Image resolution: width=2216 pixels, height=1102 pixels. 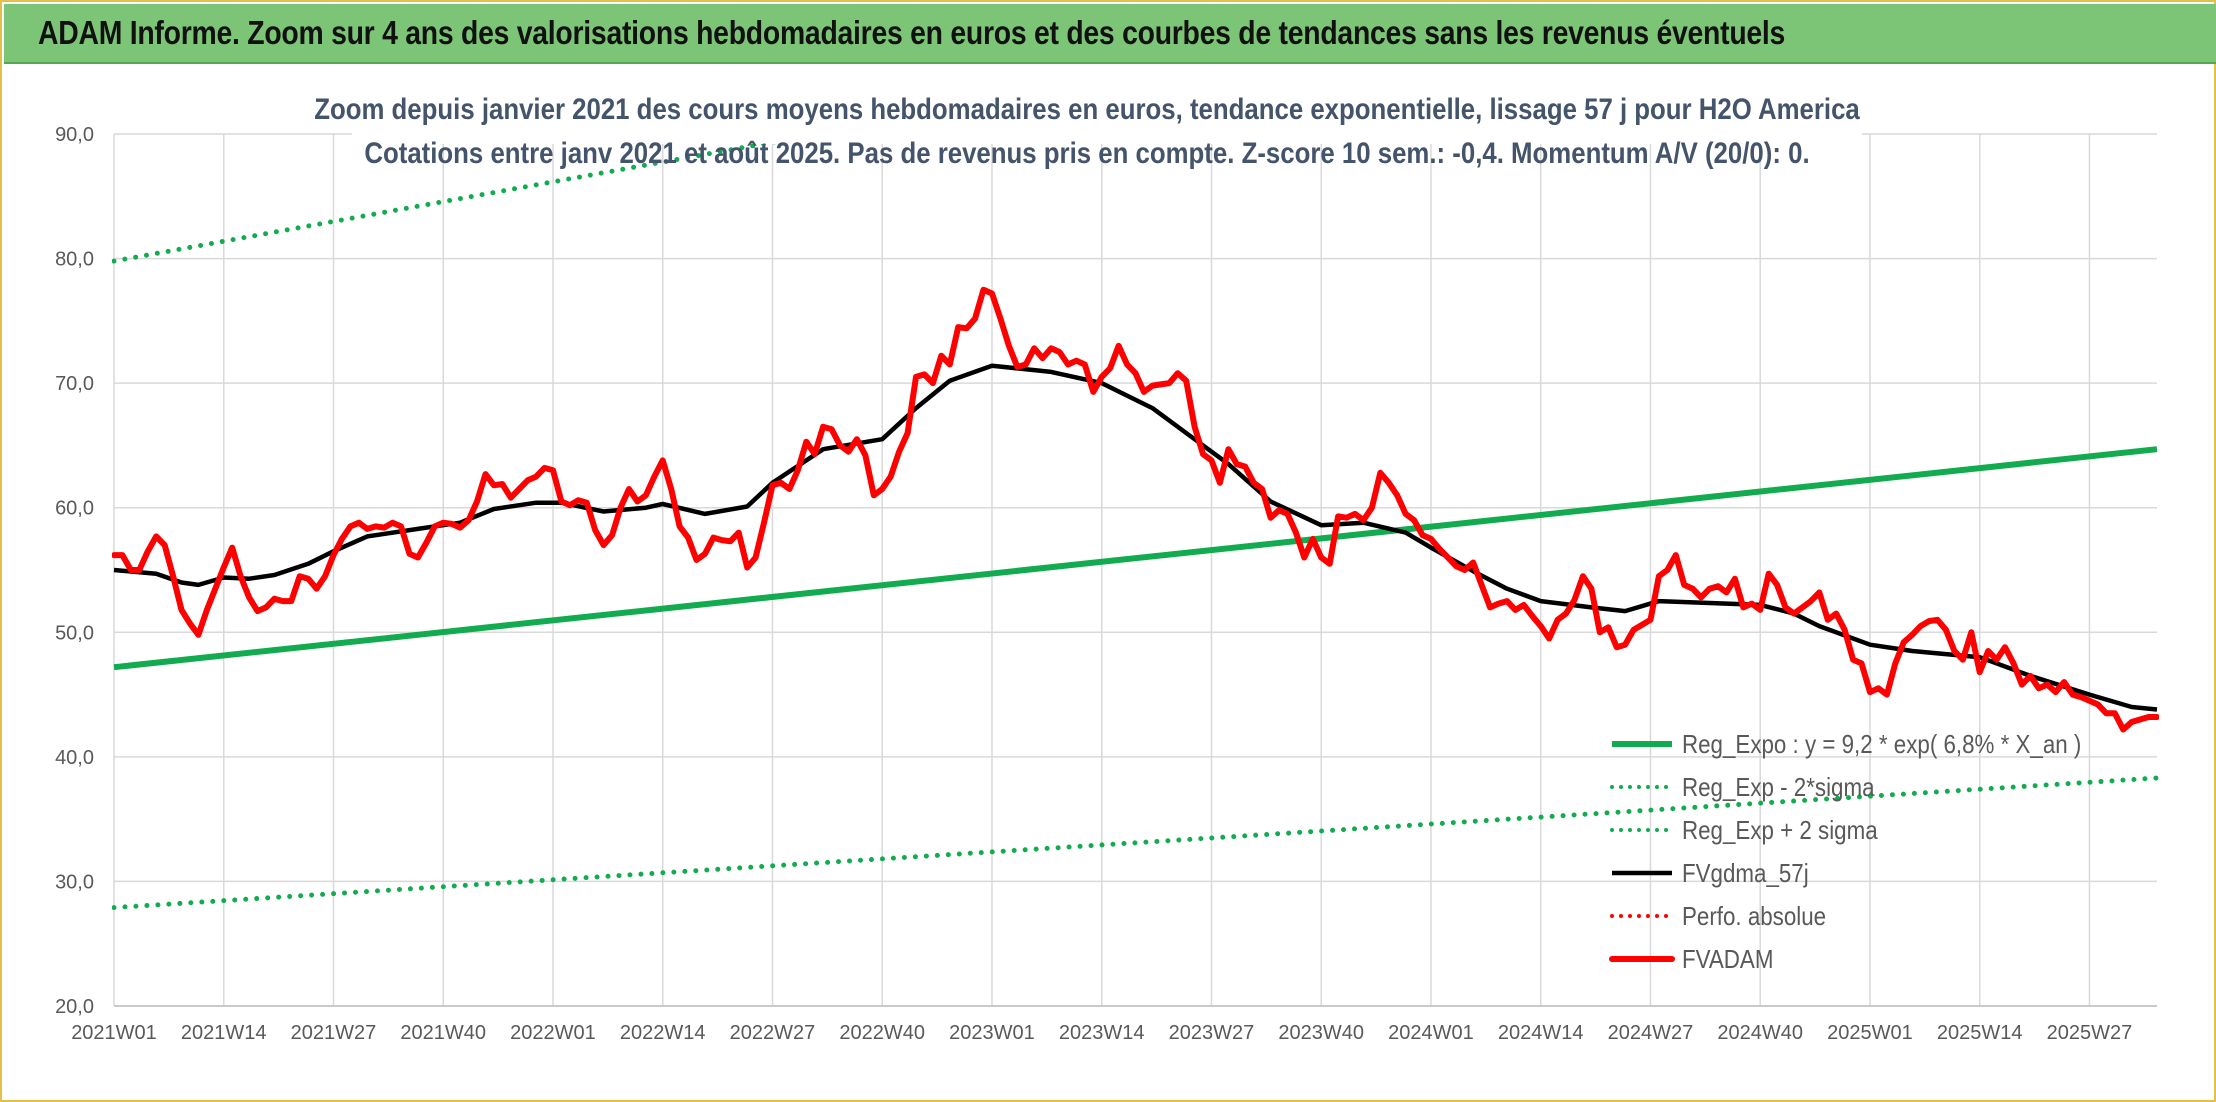 What do you see at coordinates (74, 260) in the screenshot?
I see `y-tick-label: 80,0` at bounding box center [74, 260].